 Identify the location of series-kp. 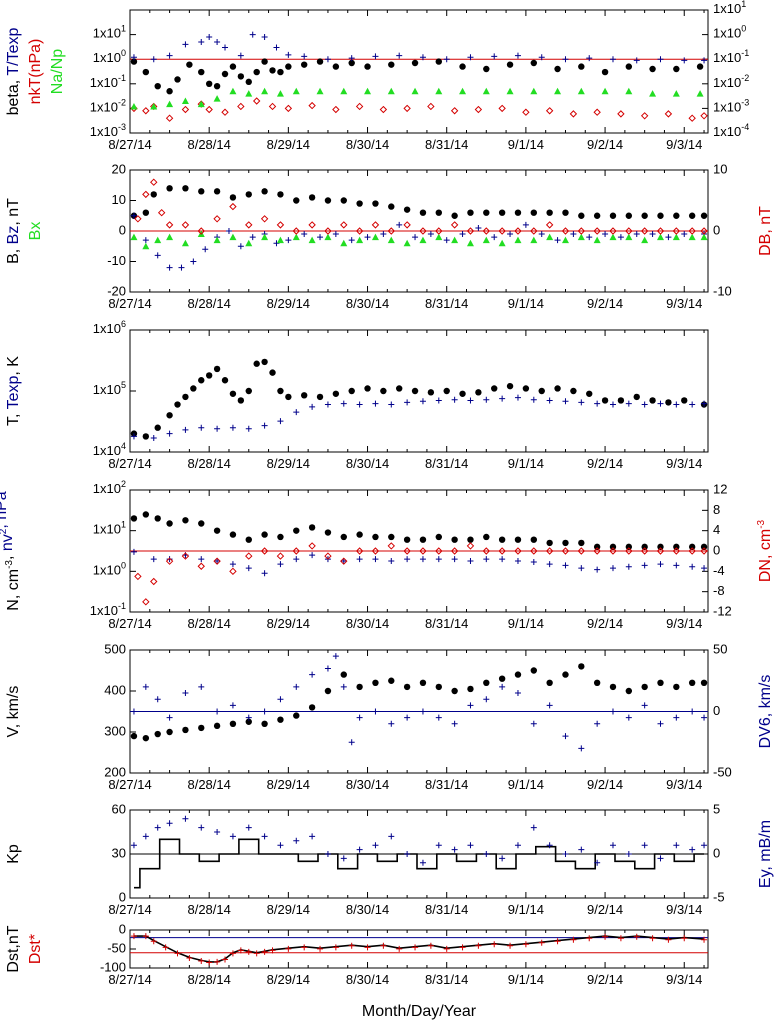
(419, 863).